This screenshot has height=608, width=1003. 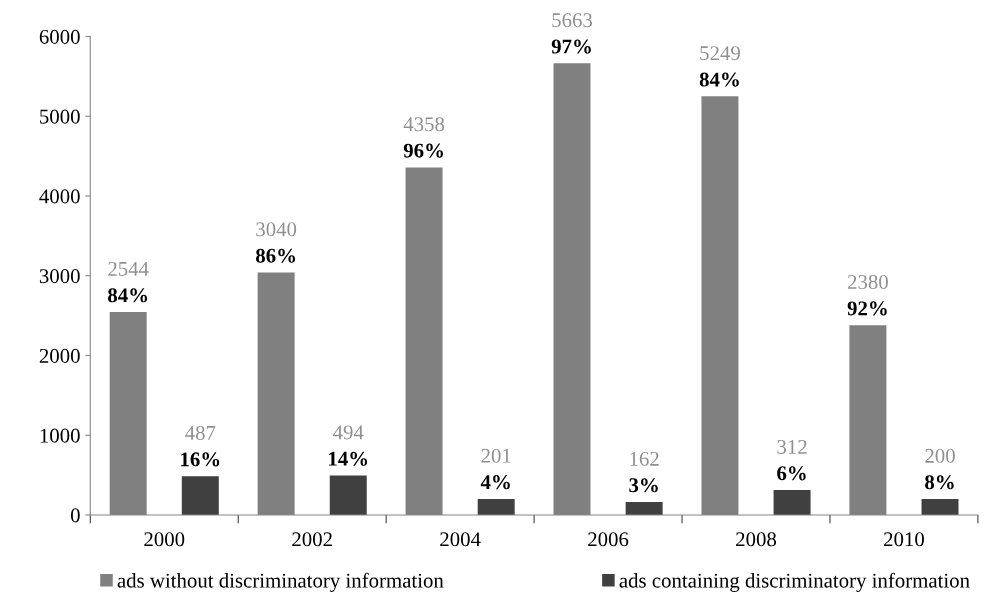 What do you see at coordinates (128, 282) in the screenshot?
I see `data-label: 2544 84%` at bounding box center [128, 282].